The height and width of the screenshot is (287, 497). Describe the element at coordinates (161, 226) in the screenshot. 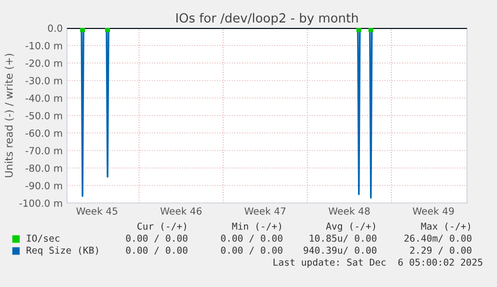

I see `text: Cur (-/+)` at that location.